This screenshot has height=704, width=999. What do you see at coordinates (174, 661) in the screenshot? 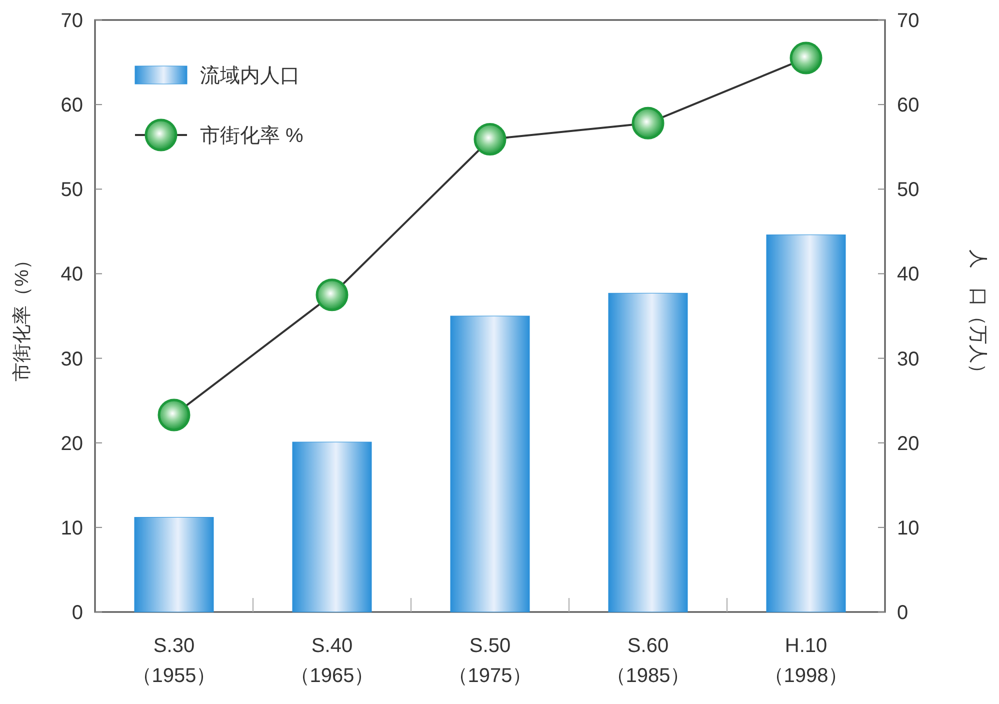
I see `x-tick-label: S.30 （1955）` at bounding box center [174, 661].